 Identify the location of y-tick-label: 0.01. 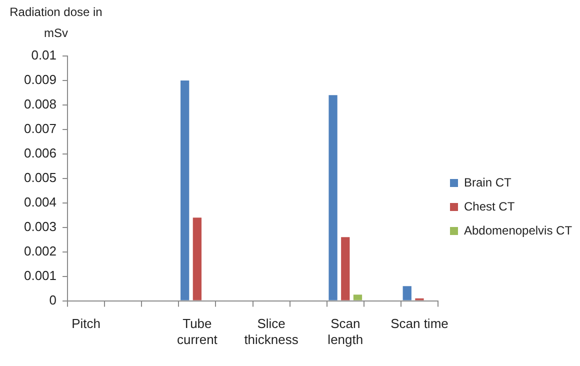
(44, 55).